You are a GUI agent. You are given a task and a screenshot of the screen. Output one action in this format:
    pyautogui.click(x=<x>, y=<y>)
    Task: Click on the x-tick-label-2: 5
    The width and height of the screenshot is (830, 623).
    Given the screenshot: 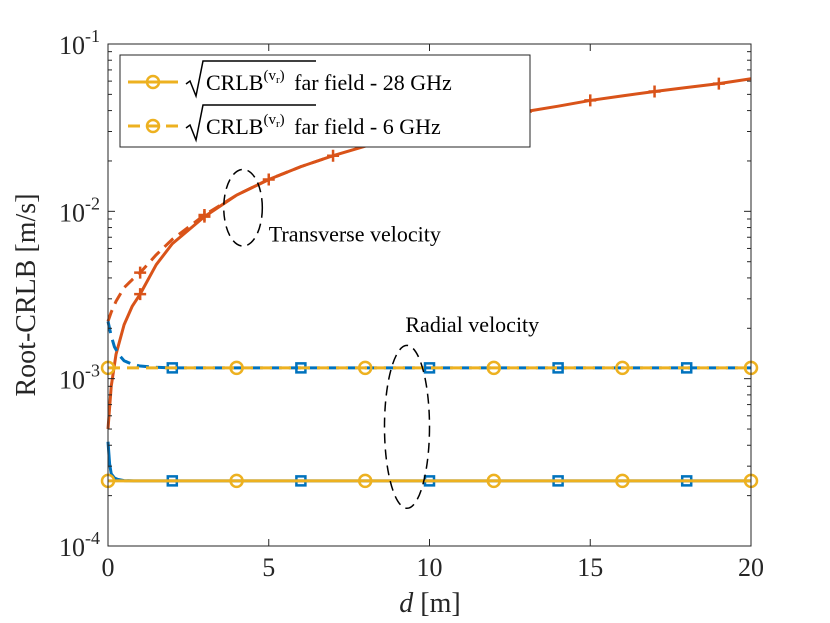 What is the action you would take?
    pyautogui.click(x=268, y=567)
    